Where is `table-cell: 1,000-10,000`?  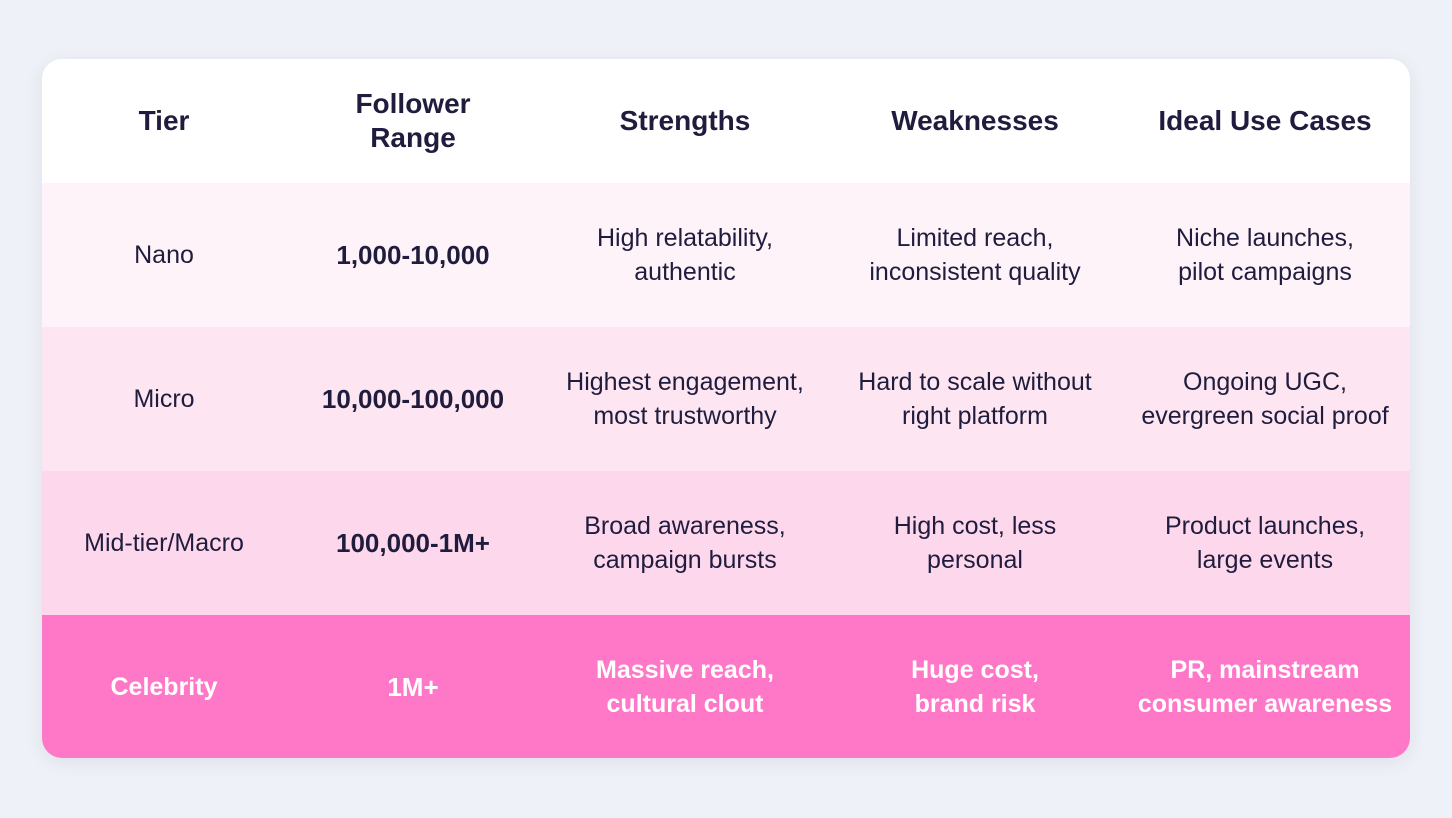 table-cell: 1,000-10,000 is located at coordinates (413, 255).